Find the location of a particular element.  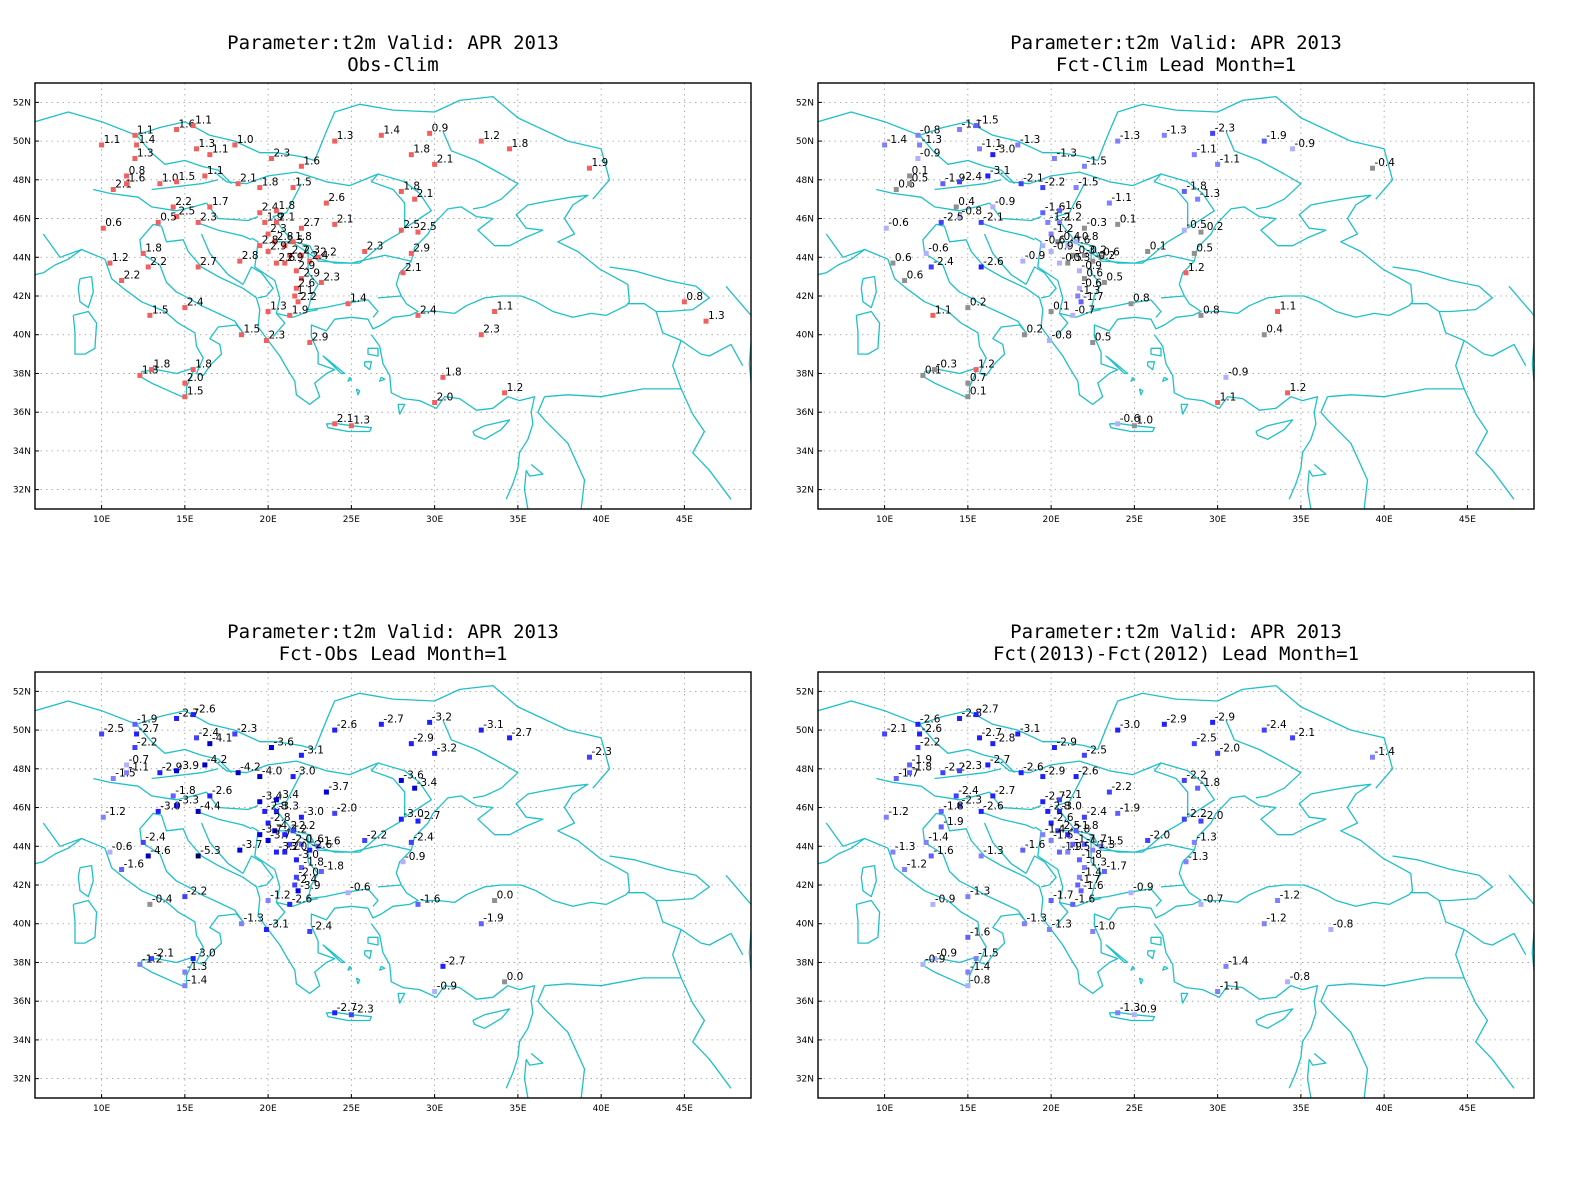

station-value: -0.3 is located at coordinates (1096, 223).